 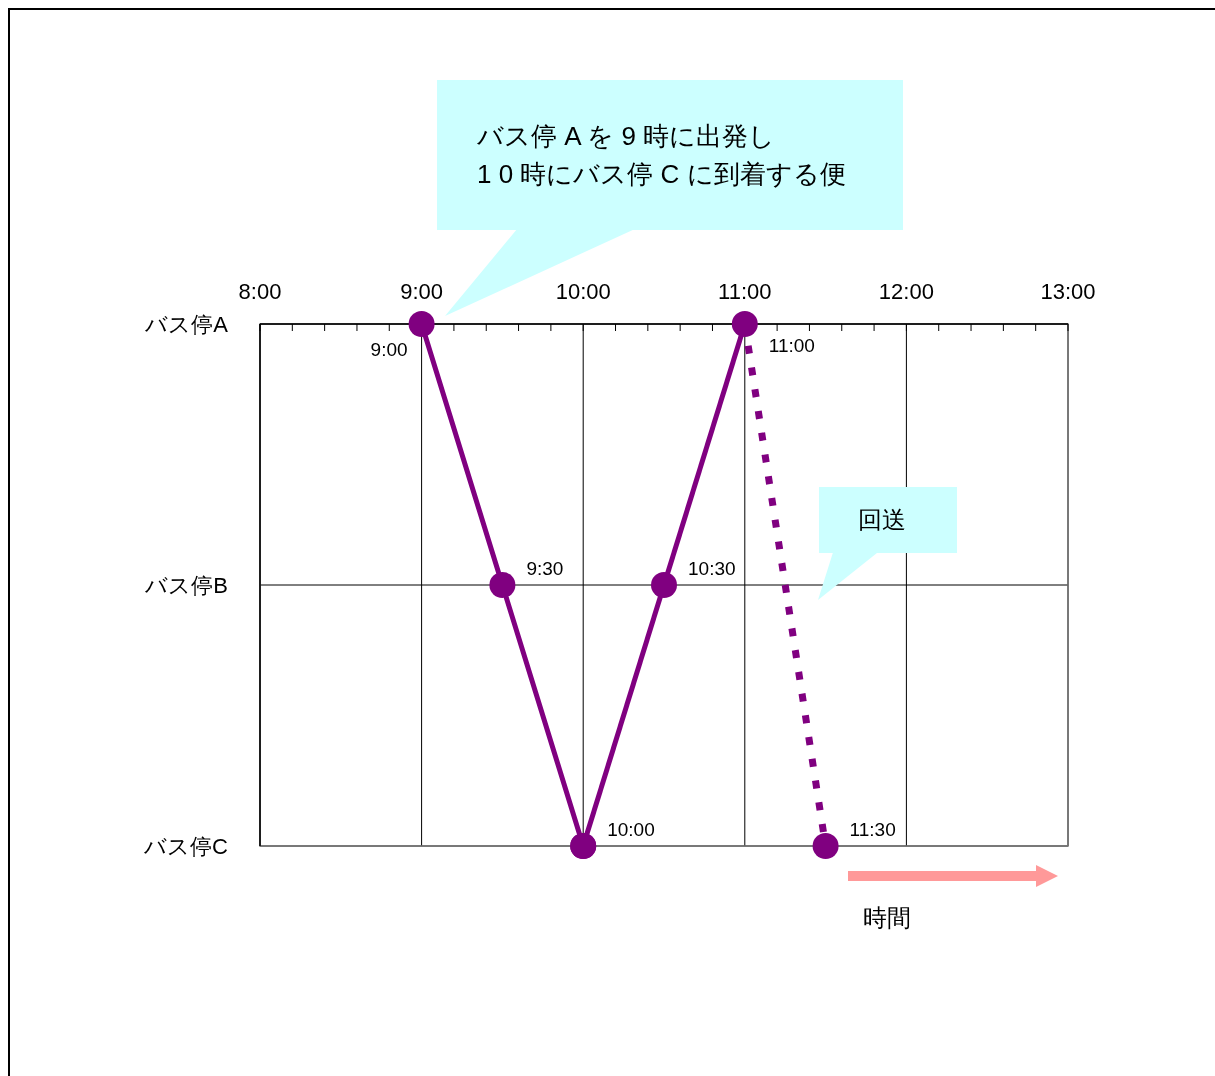 What do you see at coordinates (186, 846) in the screenshot?
I see `ytick: バス停C` at bounding box center [186, 846].